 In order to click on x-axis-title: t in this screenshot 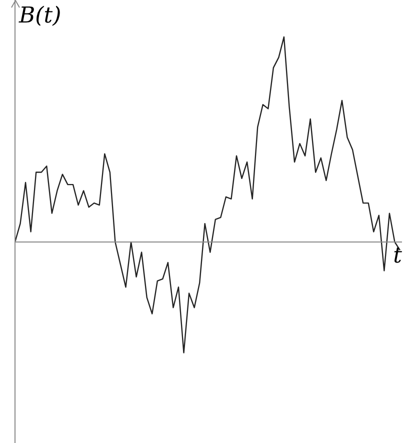, I will do `click(397, 256)`.